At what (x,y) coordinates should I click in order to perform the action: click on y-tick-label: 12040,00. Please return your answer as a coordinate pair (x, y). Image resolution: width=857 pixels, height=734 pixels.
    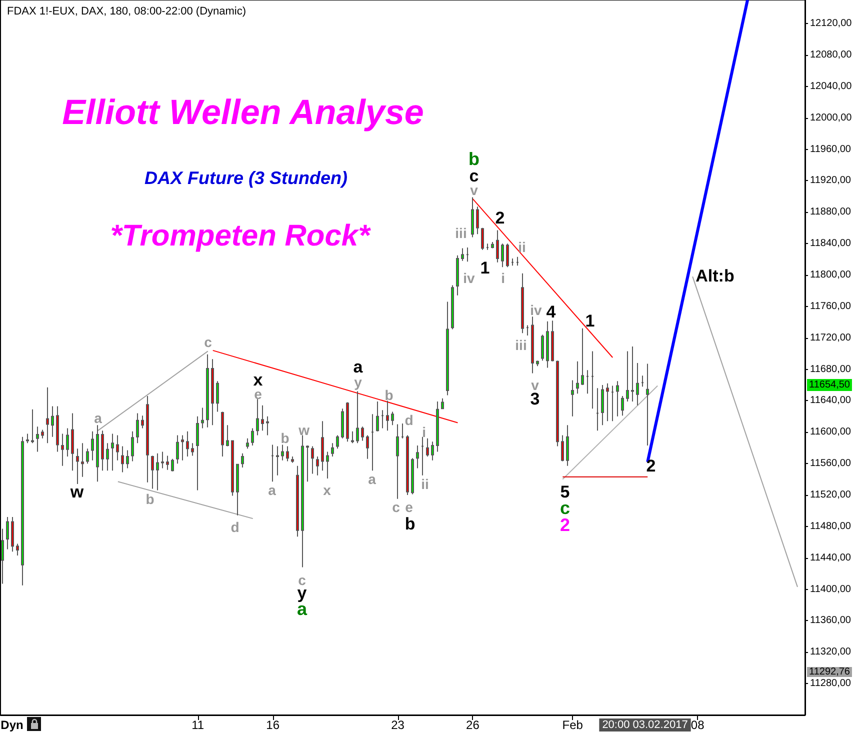
    Looking at the image, I should click on (831, 86).